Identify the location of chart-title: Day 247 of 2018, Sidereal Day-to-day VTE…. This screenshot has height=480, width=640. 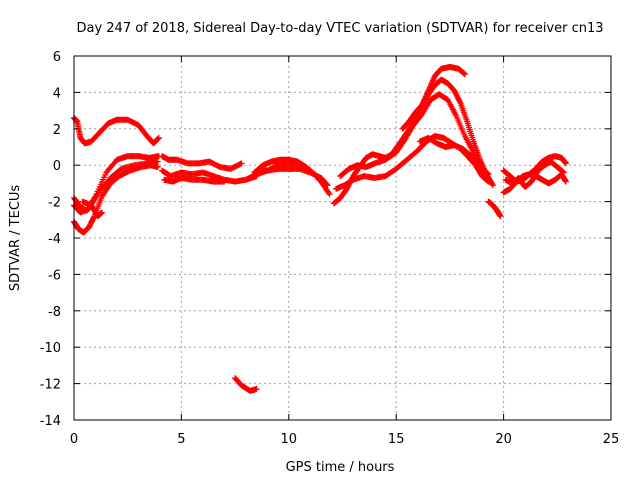
(339, 28).